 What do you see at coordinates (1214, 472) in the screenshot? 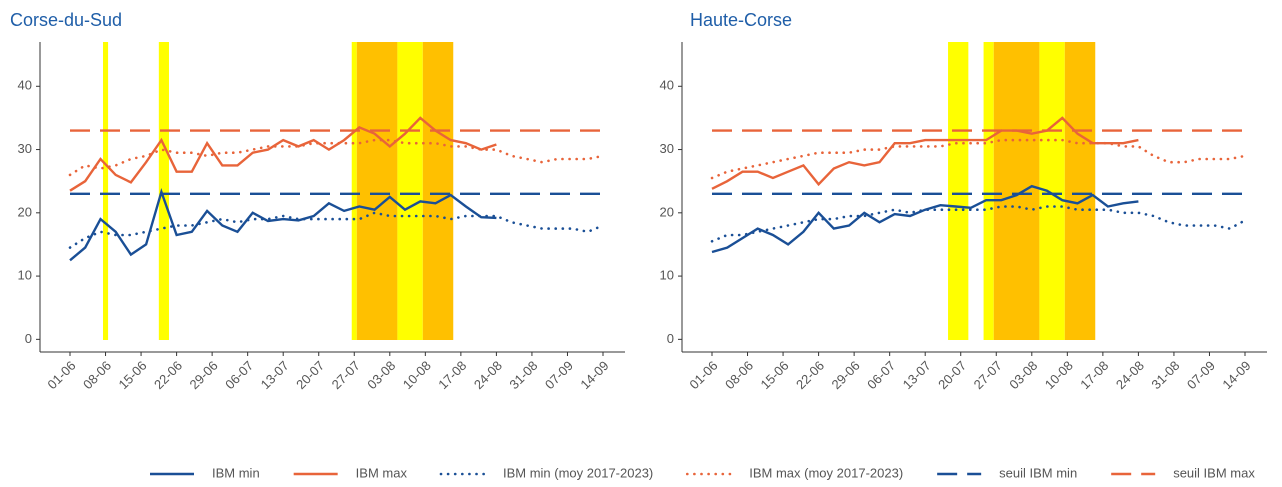
I see `legend-label: seuil IBM max` at bounding box center [1214, 472].